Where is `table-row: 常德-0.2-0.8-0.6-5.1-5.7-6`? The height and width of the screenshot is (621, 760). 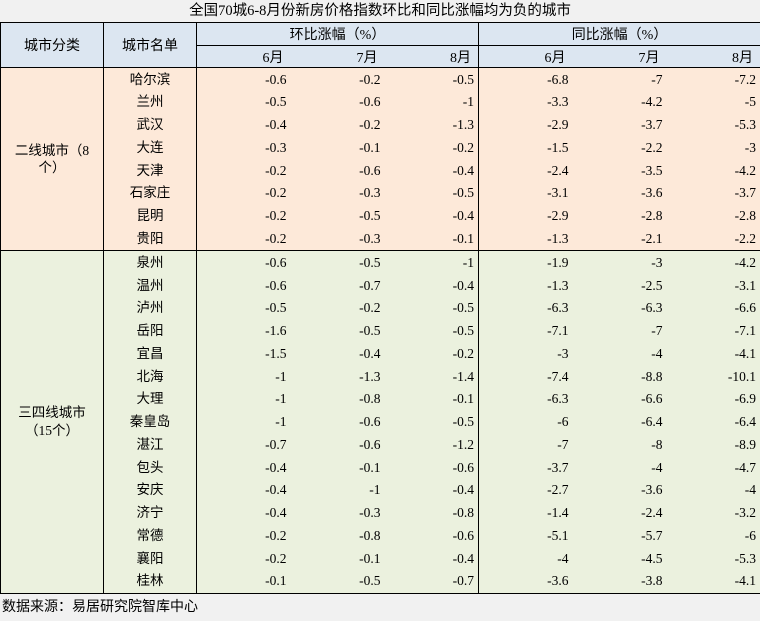 table-row: 常德-0.2-0.8-0.6-5.1-5.7-6 is located at coordinates (380, 535).